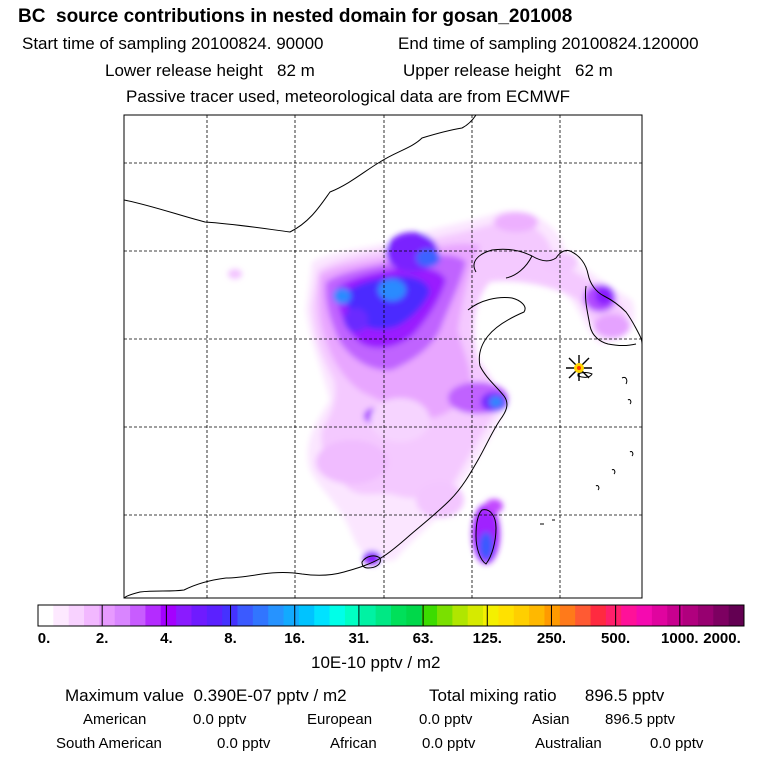 The height and width of the screenshot is (768, 768). What do you see at coordinates (102, 638) in the screenshot?
I see `colorbar-tick-label: 2.` at bounding box center [102, 638].